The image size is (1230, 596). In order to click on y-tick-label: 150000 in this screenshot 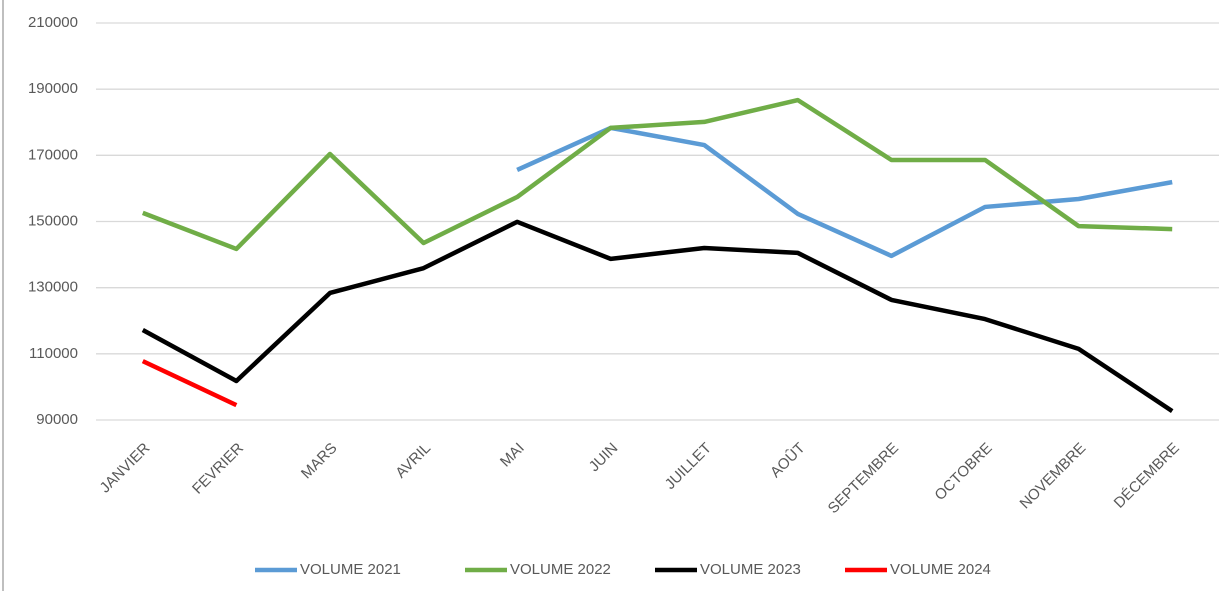, I will do `click(53, 220)`.